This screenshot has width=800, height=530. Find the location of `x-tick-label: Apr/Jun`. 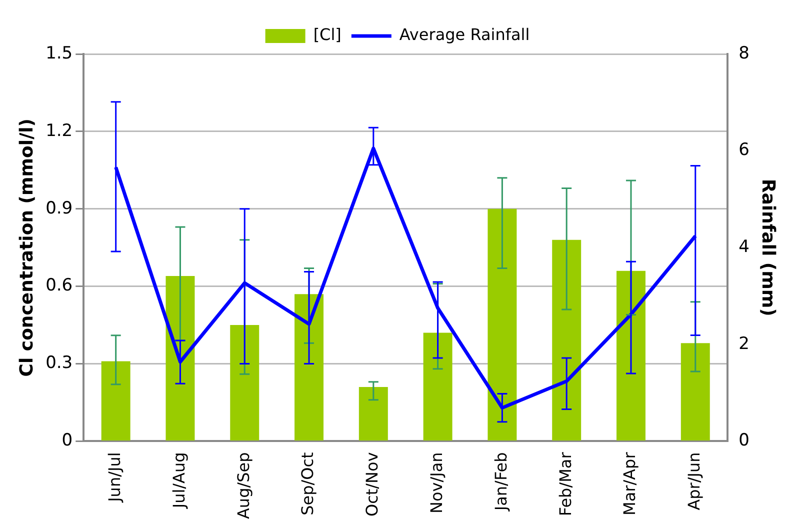

x-tick-label: Apr/Jun is located at coordinates (694, 481).